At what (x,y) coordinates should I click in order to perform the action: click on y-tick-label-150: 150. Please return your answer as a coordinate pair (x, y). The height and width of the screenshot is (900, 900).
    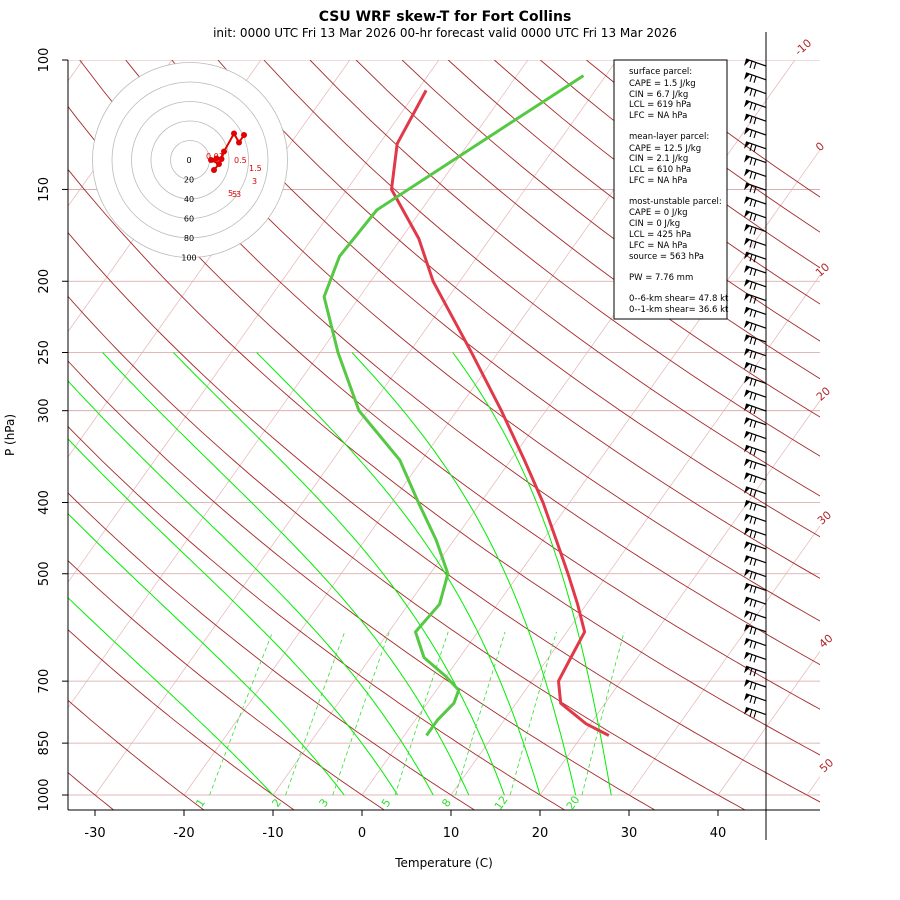
    Looking at the image, I should click on (44, 189).